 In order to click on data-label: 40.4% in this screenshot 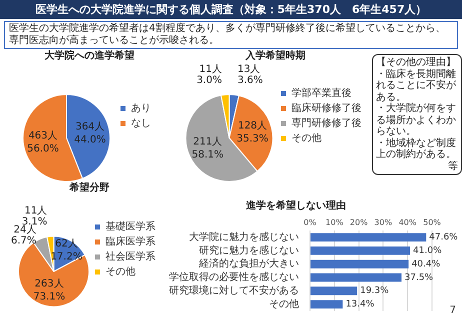, I will do `click(426, 264)`.